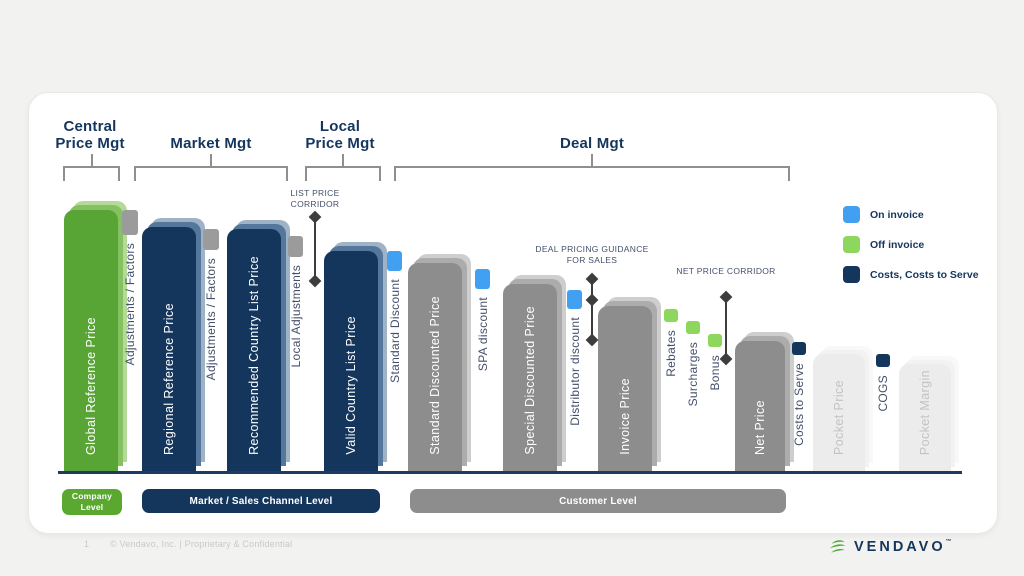  What do you see at coordinates (904, 546) in the screenshot?
I see `vendavo-wordmark: VENDAVO™` at bounding box center [904, 546].